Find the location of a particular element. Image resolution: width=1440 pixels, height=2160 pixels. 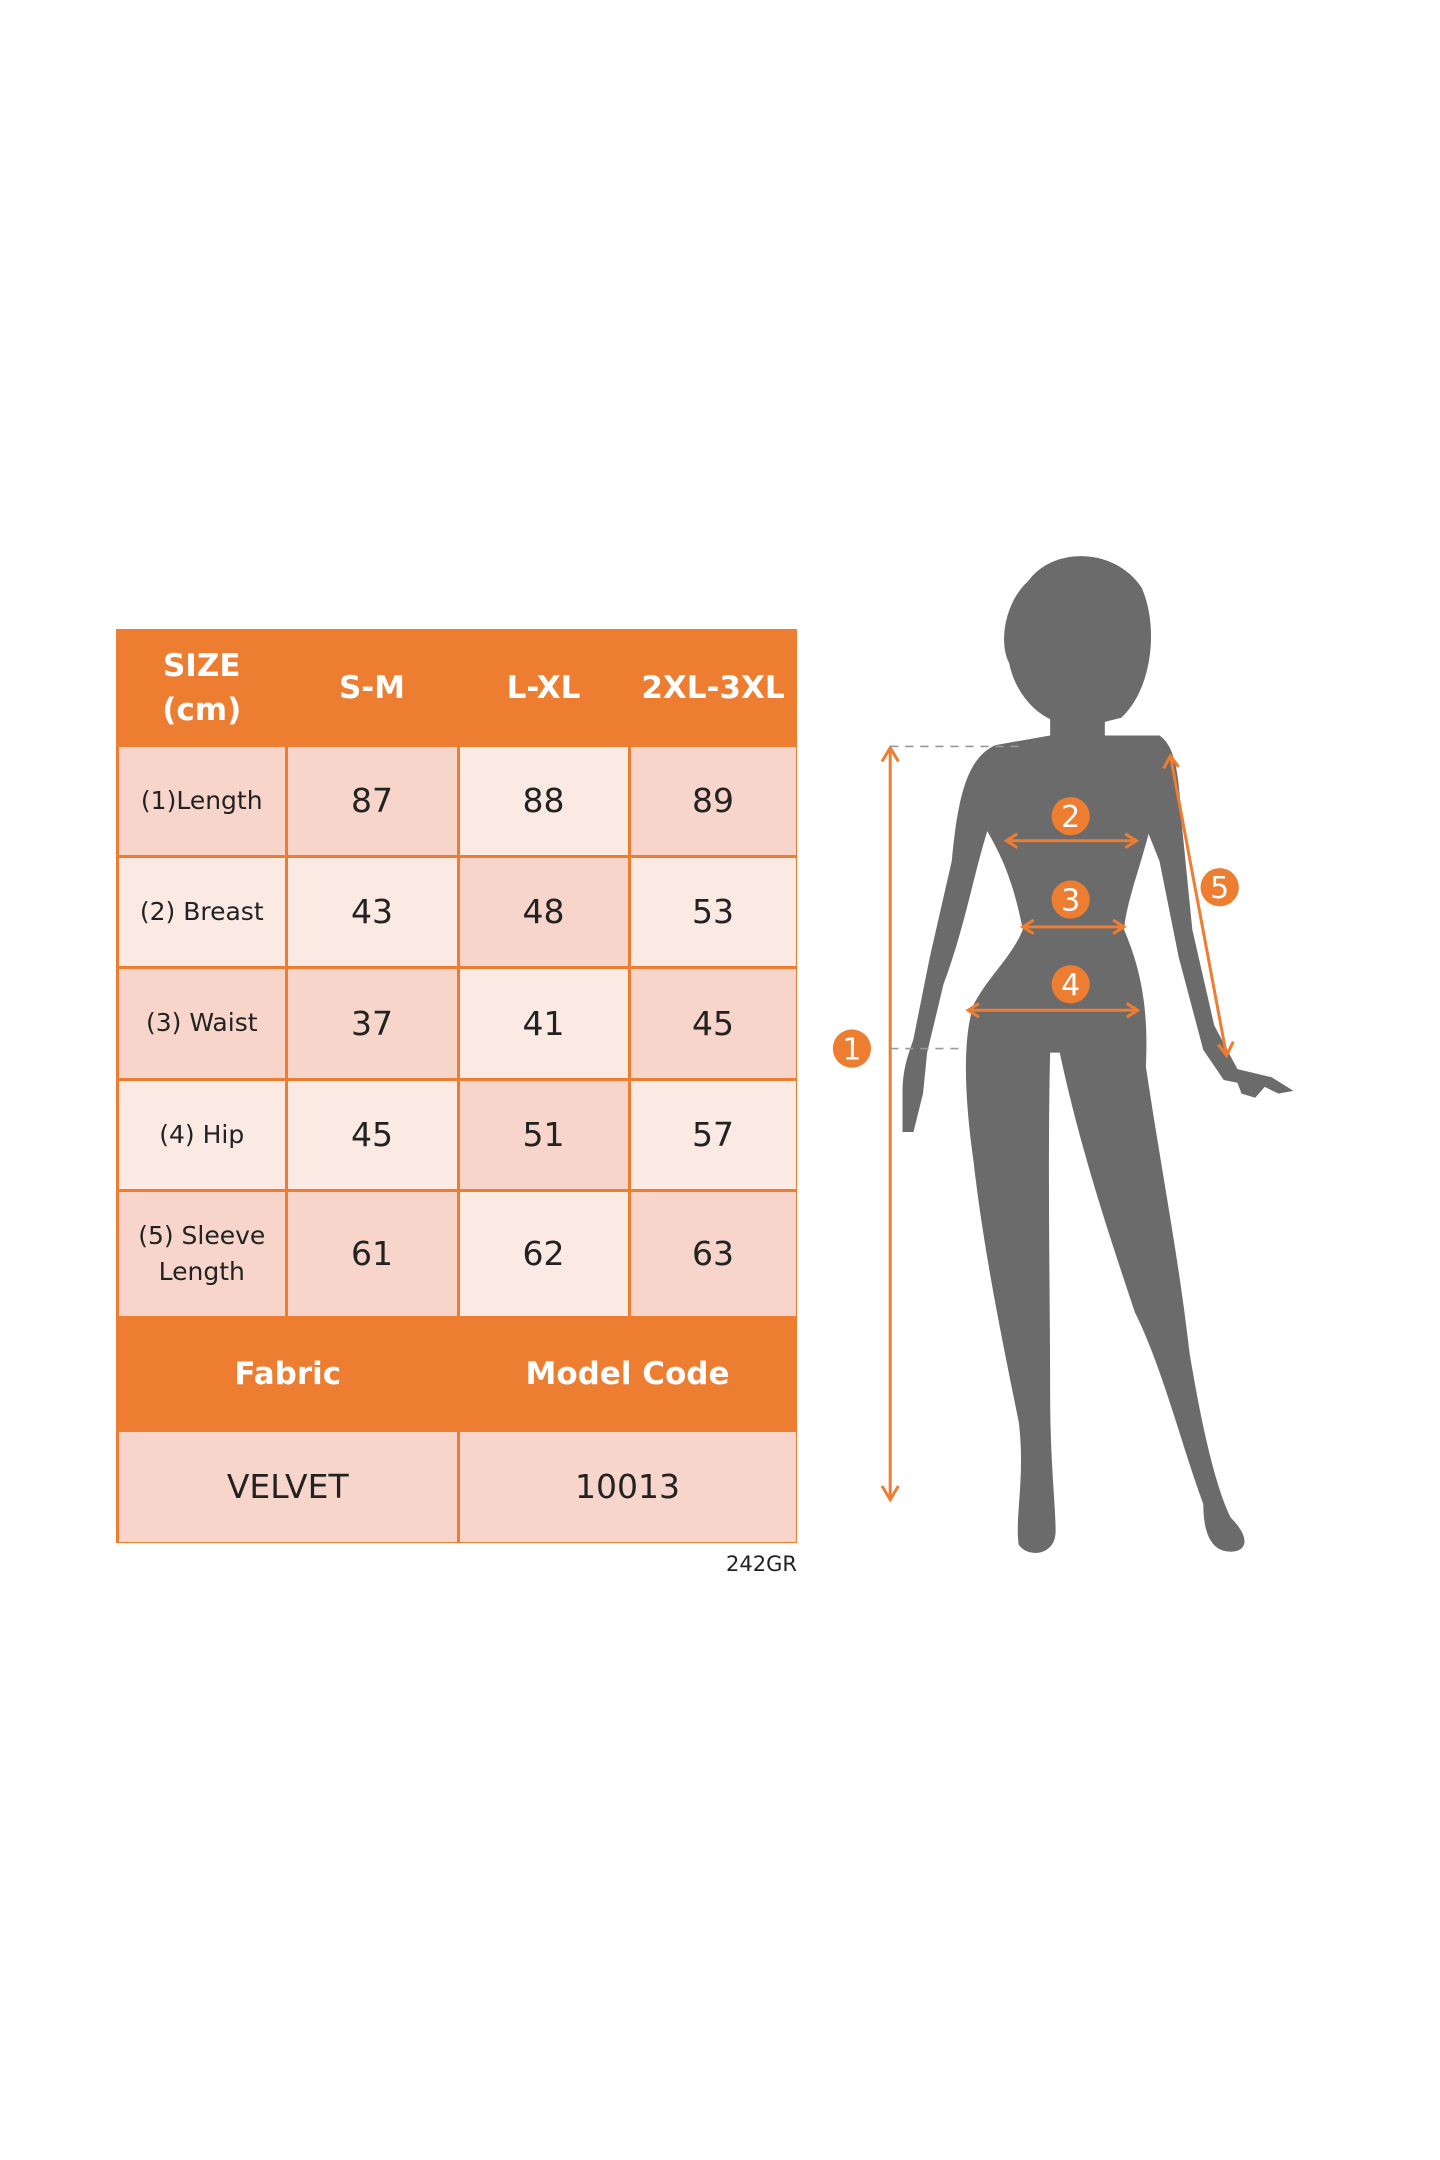

row-label: (5) Sleeve Length is located at coordinates (202, 1253).